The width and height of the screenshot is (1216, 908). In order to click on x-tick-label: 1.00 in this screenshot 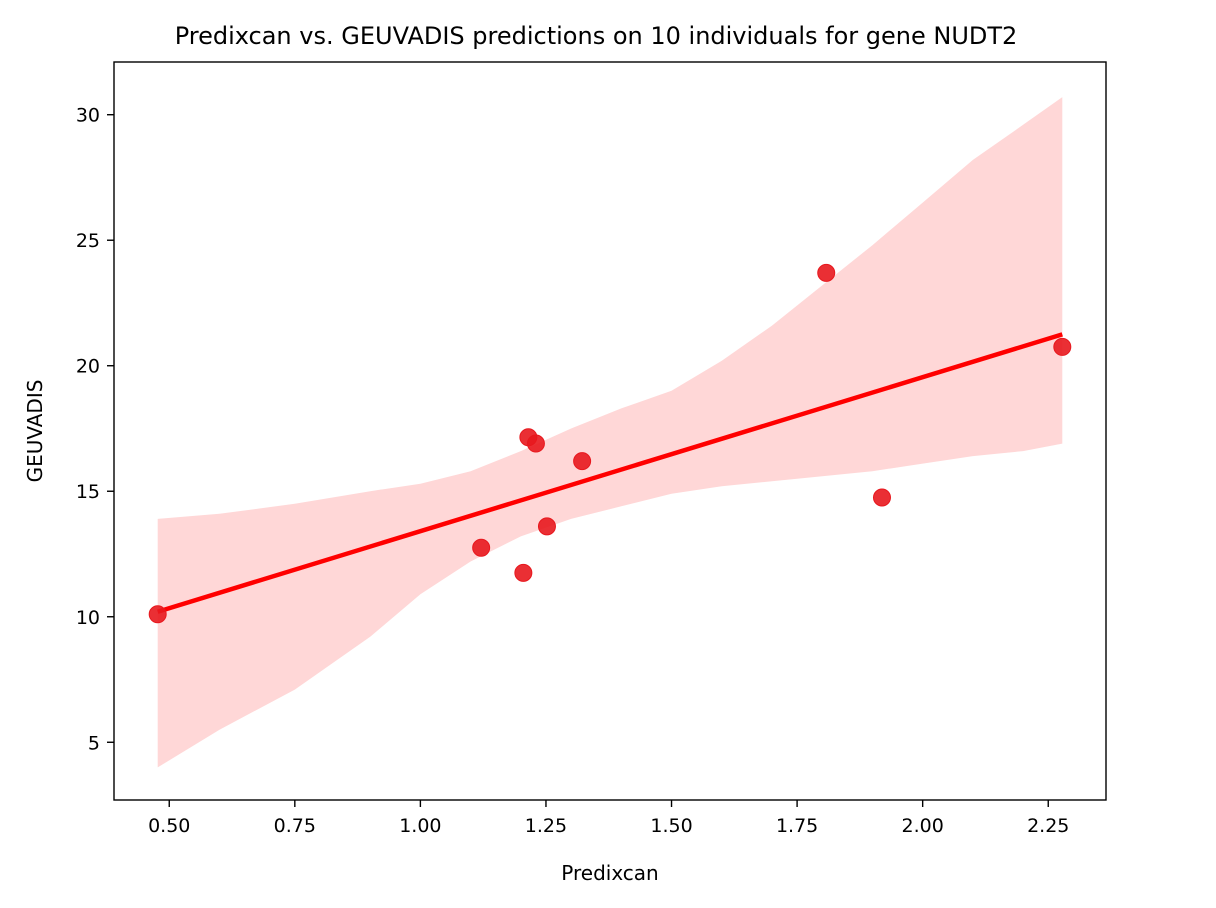, I will do `click(420, 826)`.